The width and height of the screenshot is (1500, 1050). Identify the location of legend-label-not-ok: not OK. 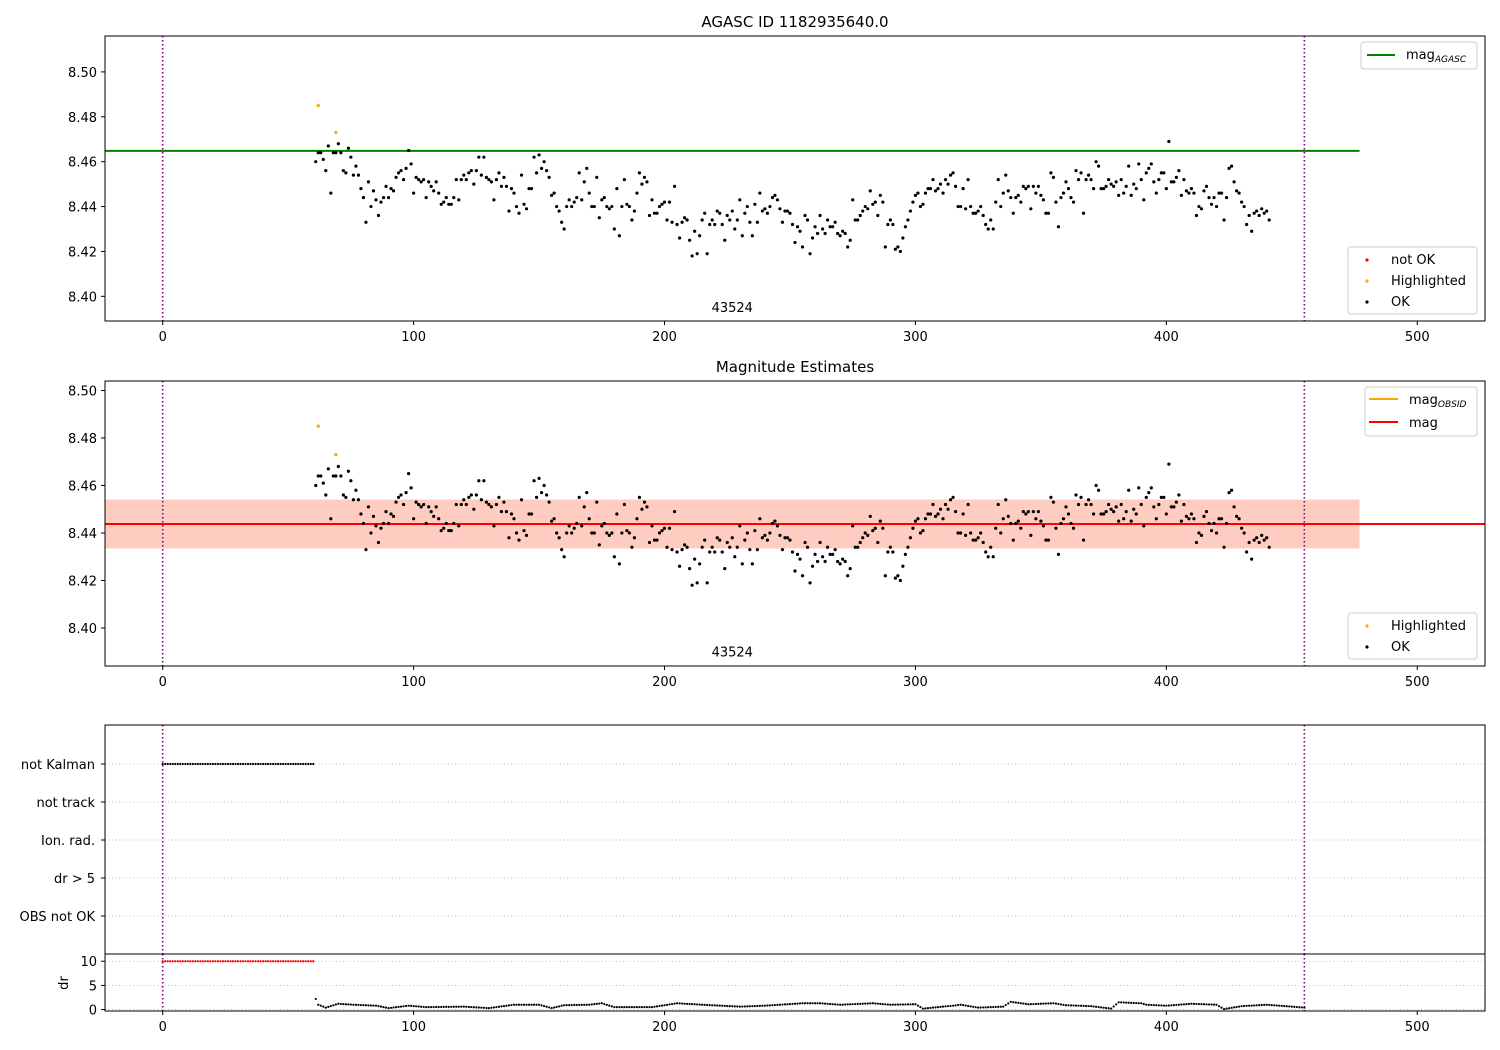
(1413, 260).